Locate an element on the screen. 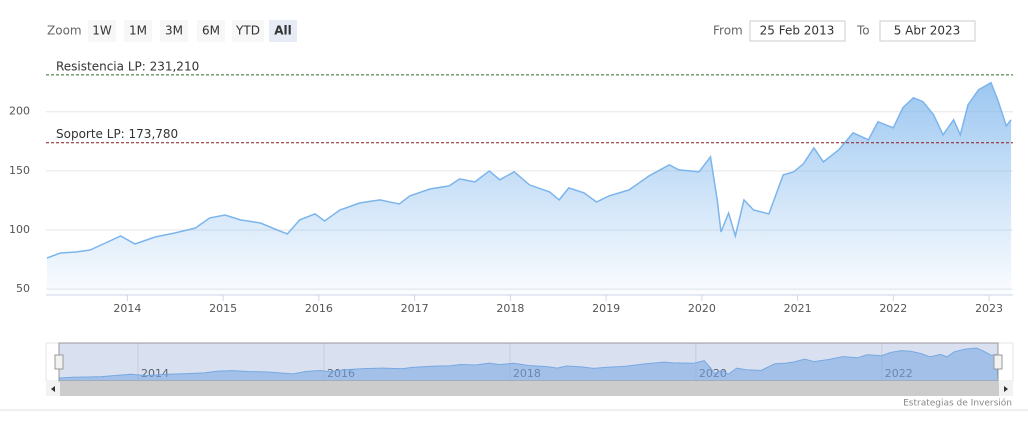 Image resolution: width=1028 pixels, height=424 pixels. y-tick-label: 200 is located at coordinates (19, 111).